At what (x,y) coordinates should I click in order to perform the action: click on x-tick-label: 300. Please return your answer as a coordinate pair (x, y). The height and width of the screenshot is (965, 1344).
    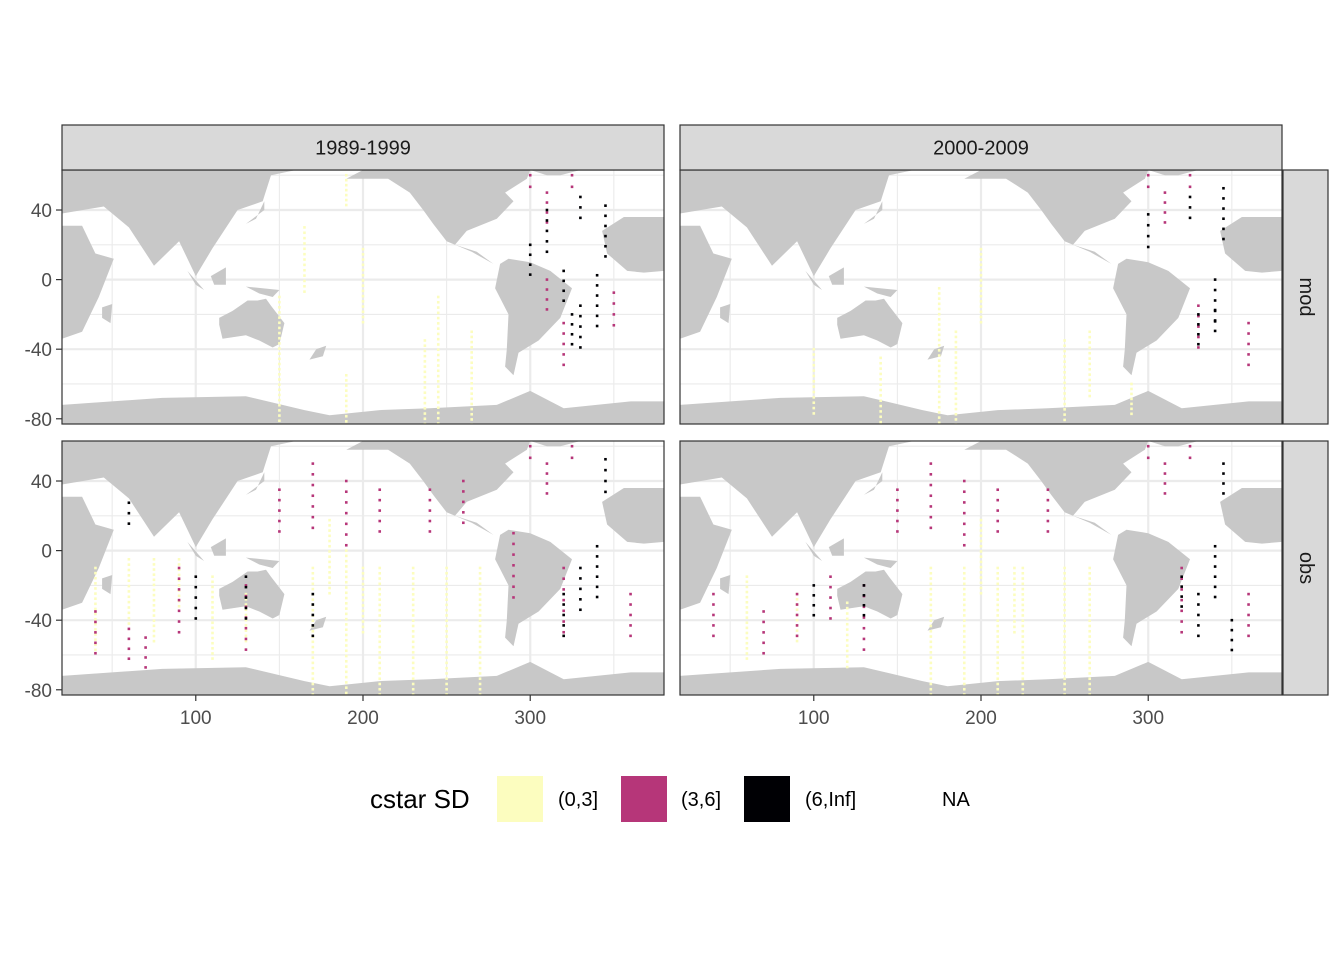
    Looking at the image, I should click on (530, 718).